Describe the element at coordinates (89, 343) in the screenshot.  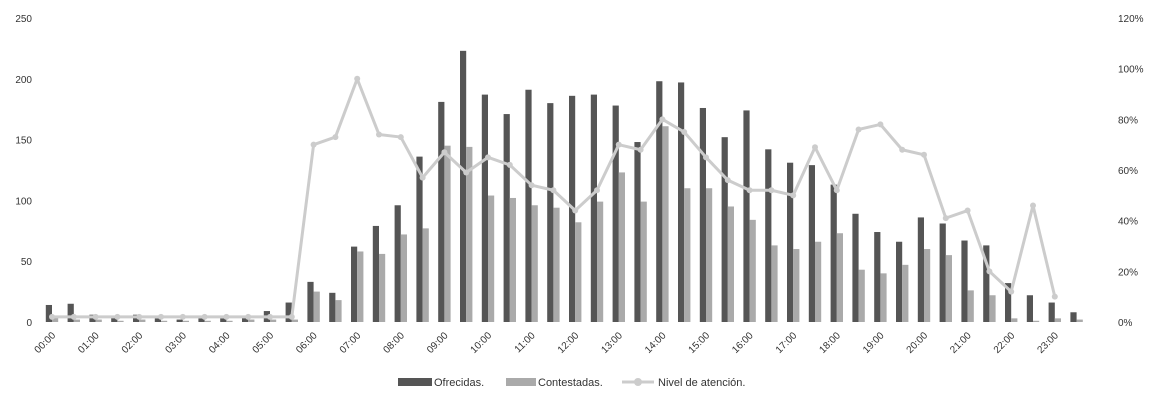
I see `x-tick-label: 01:00` at that location.